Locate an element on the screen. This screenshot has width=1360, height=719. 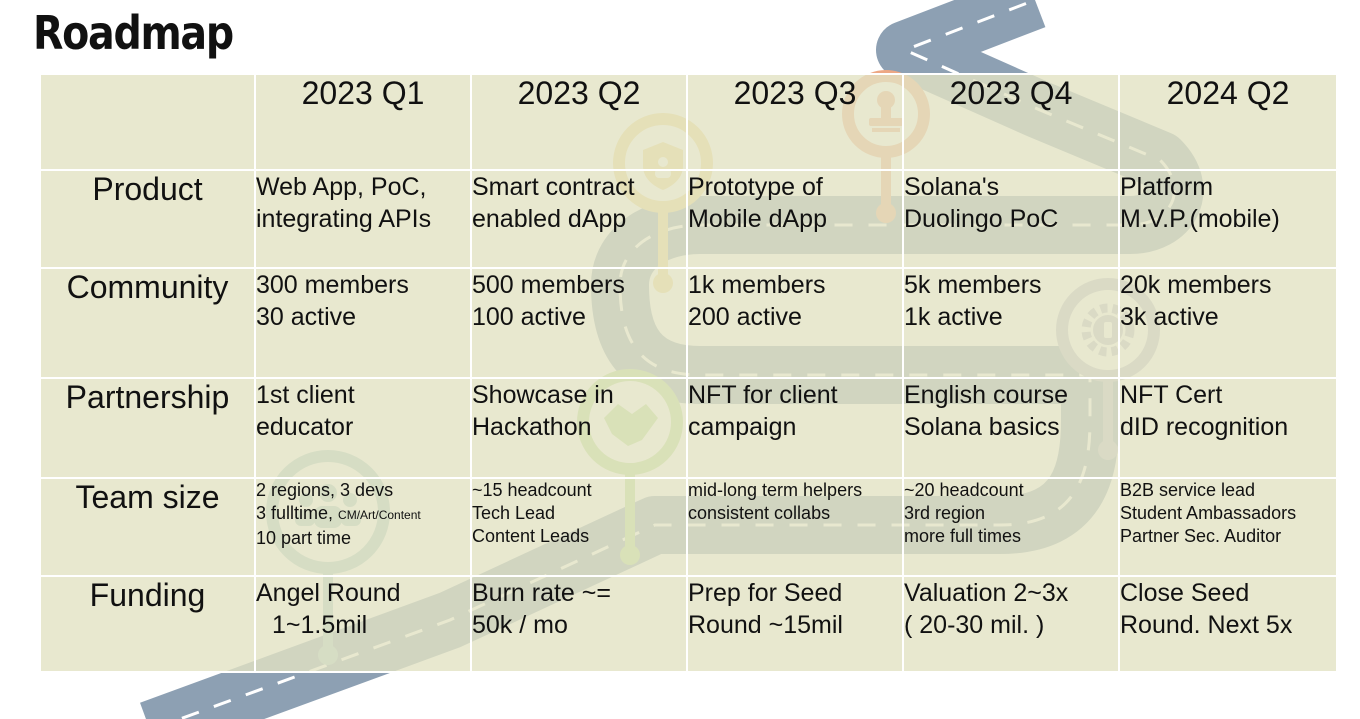
table-cell: English course Solana basics is located at coordinates (1011, 428).